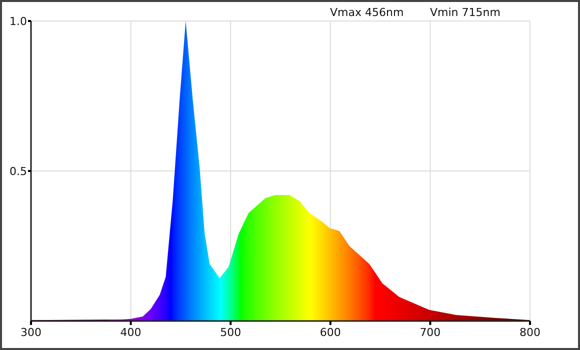  What do you see at coordinates (231, 332) in the screenshot?
I see `x-tick-label: 500` at bounding box center [231, 332].